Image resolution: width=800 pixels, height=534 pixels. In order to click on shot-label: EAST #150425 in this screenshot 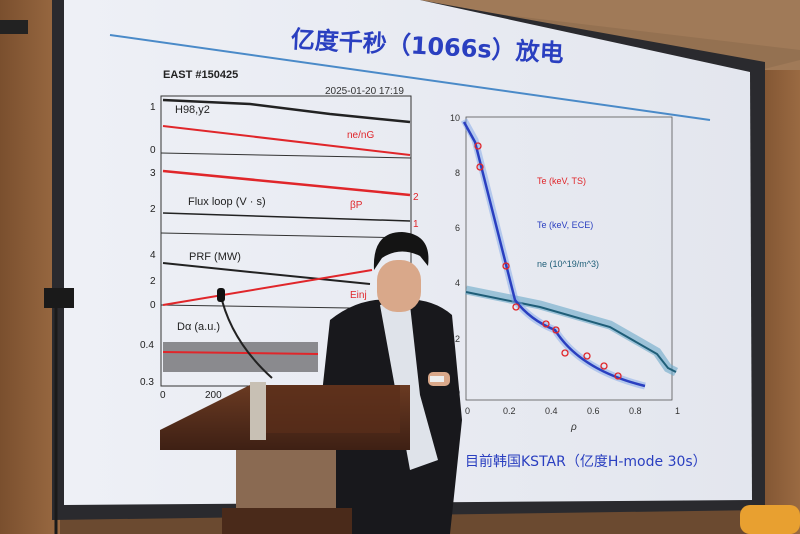, I will do `click(200, 75)`.